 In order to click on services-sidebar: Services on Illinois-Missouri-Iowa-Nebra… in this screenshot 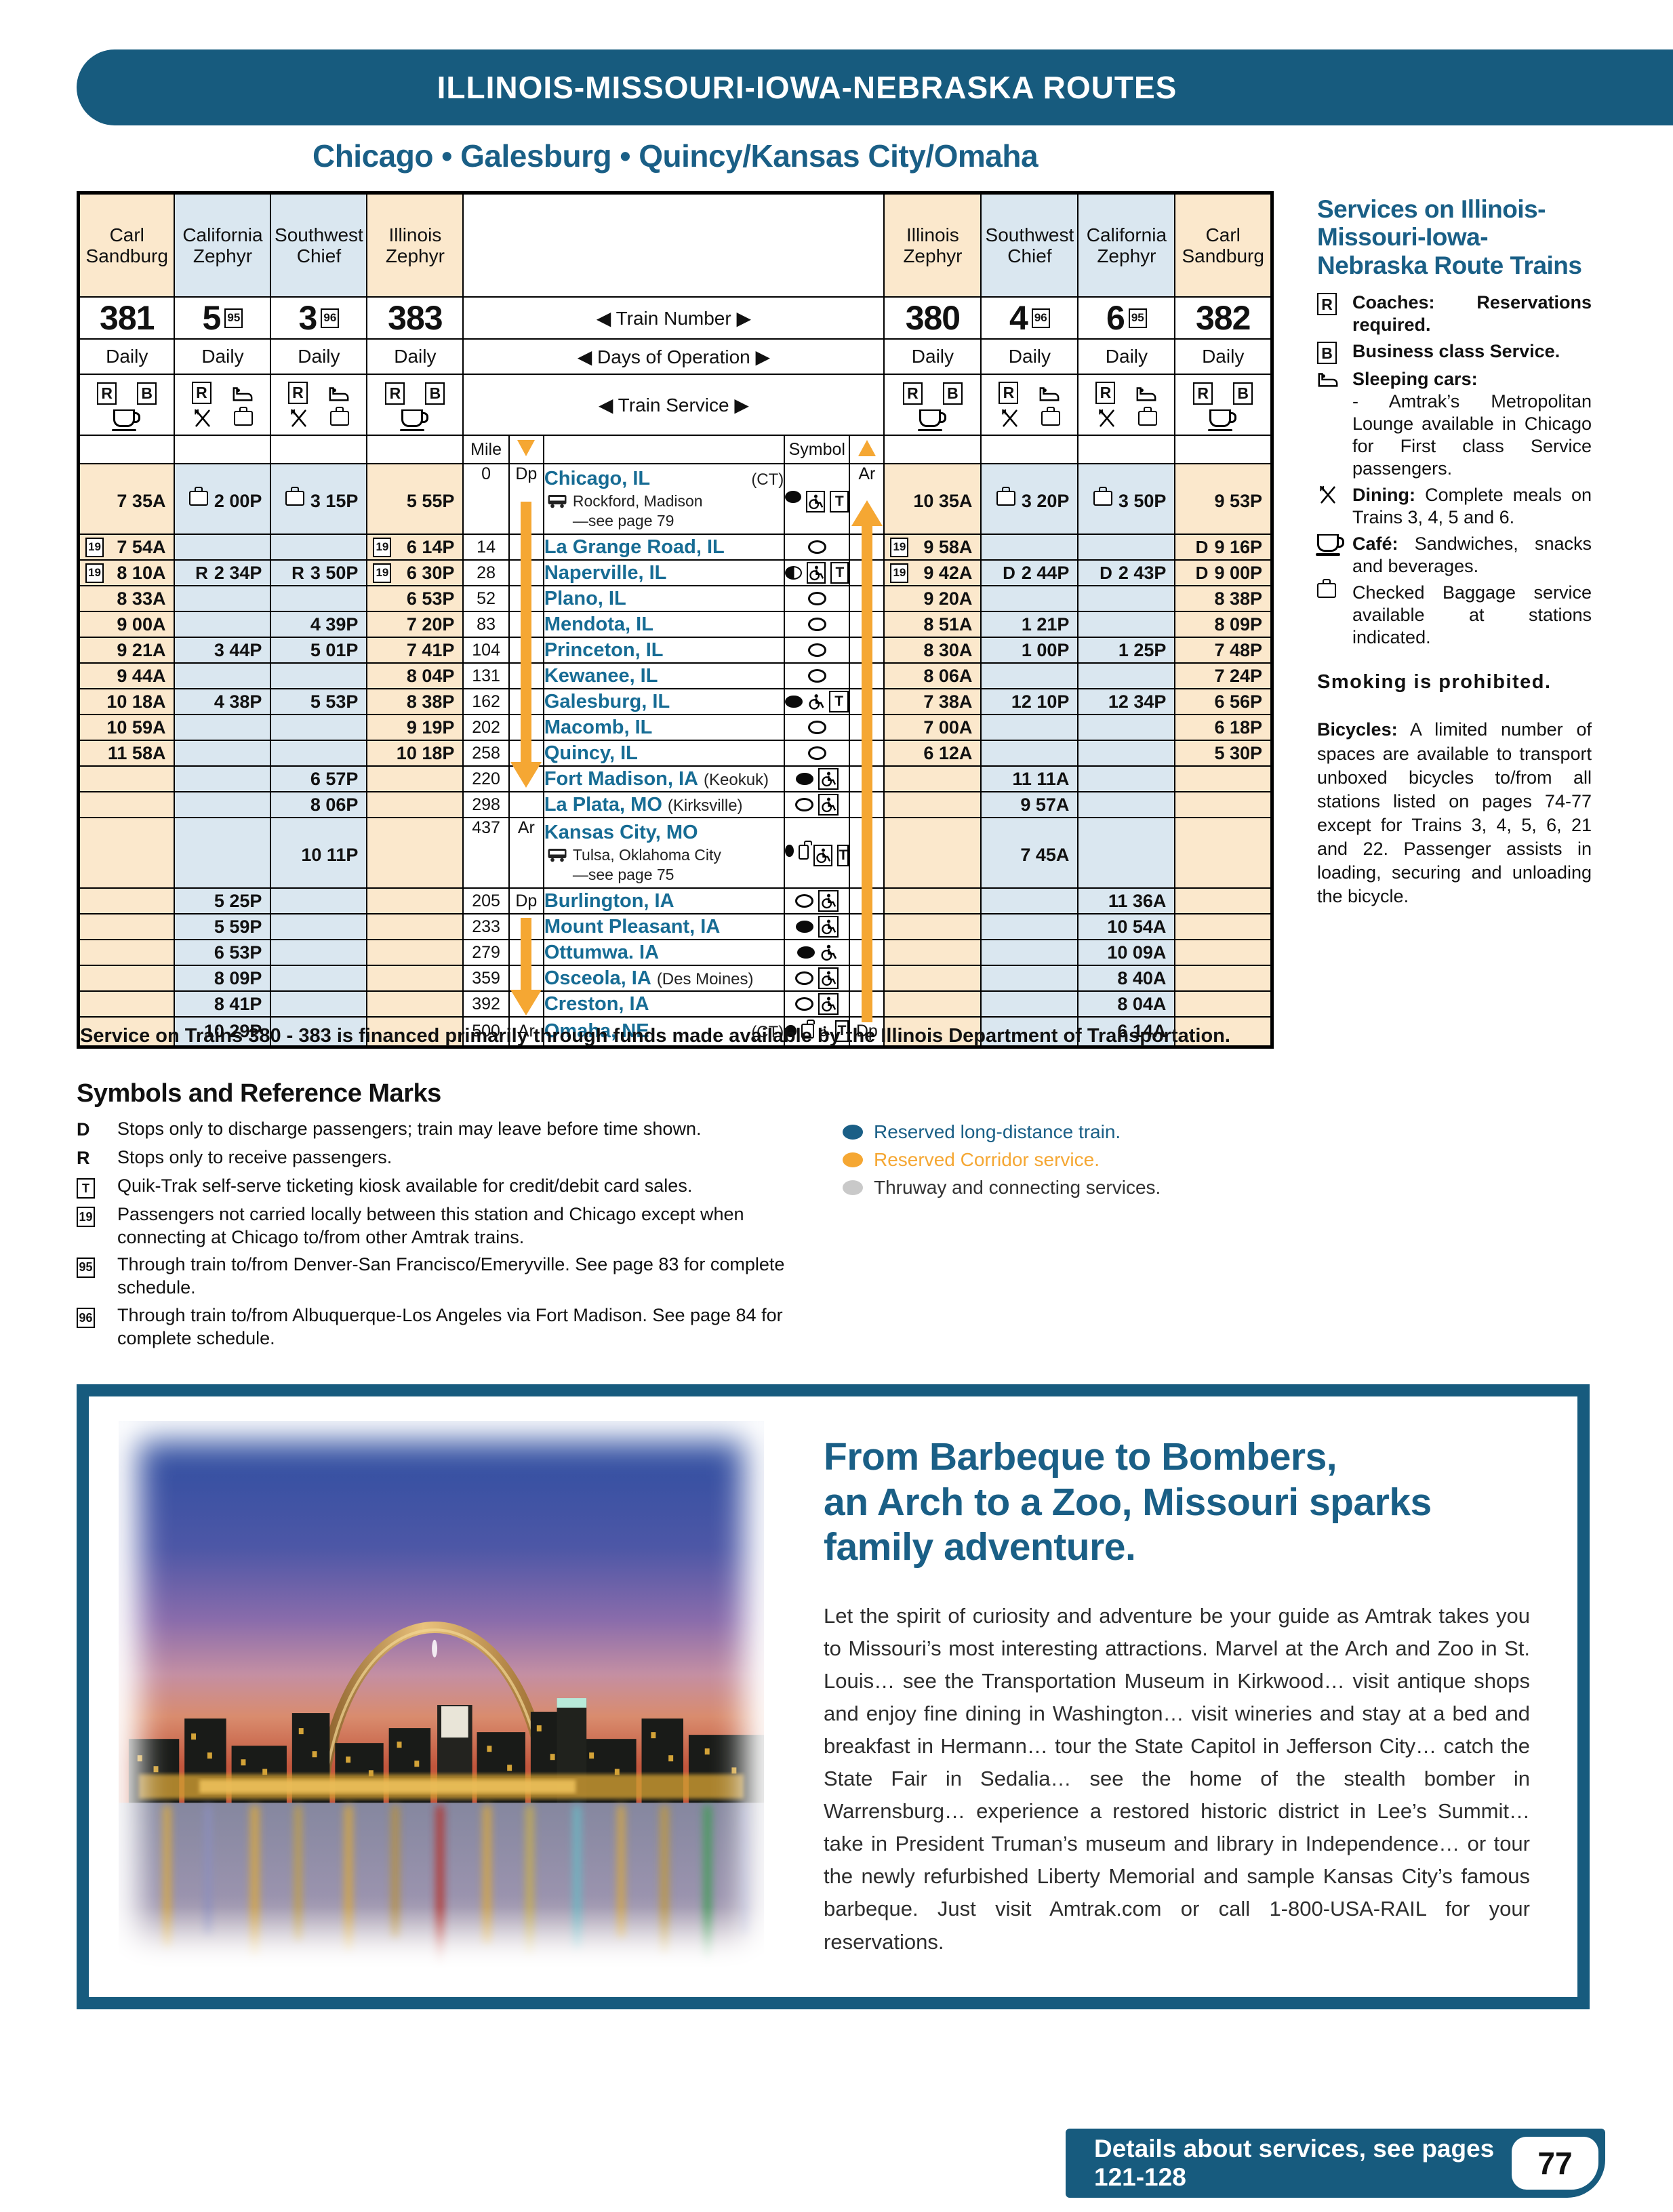, I will do `click(1454, 551)`.